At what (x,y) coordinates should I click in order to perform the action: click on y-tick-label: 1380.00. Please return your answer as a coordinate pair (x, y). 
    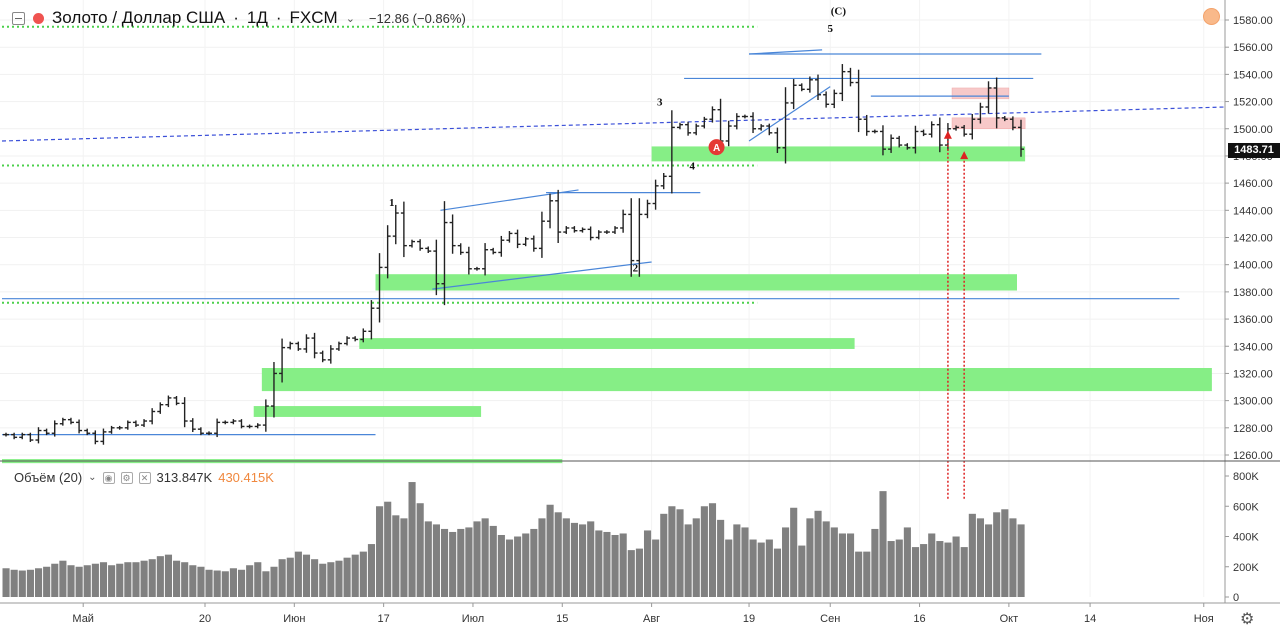
    Looking at the image, I should click on (1253, 293).